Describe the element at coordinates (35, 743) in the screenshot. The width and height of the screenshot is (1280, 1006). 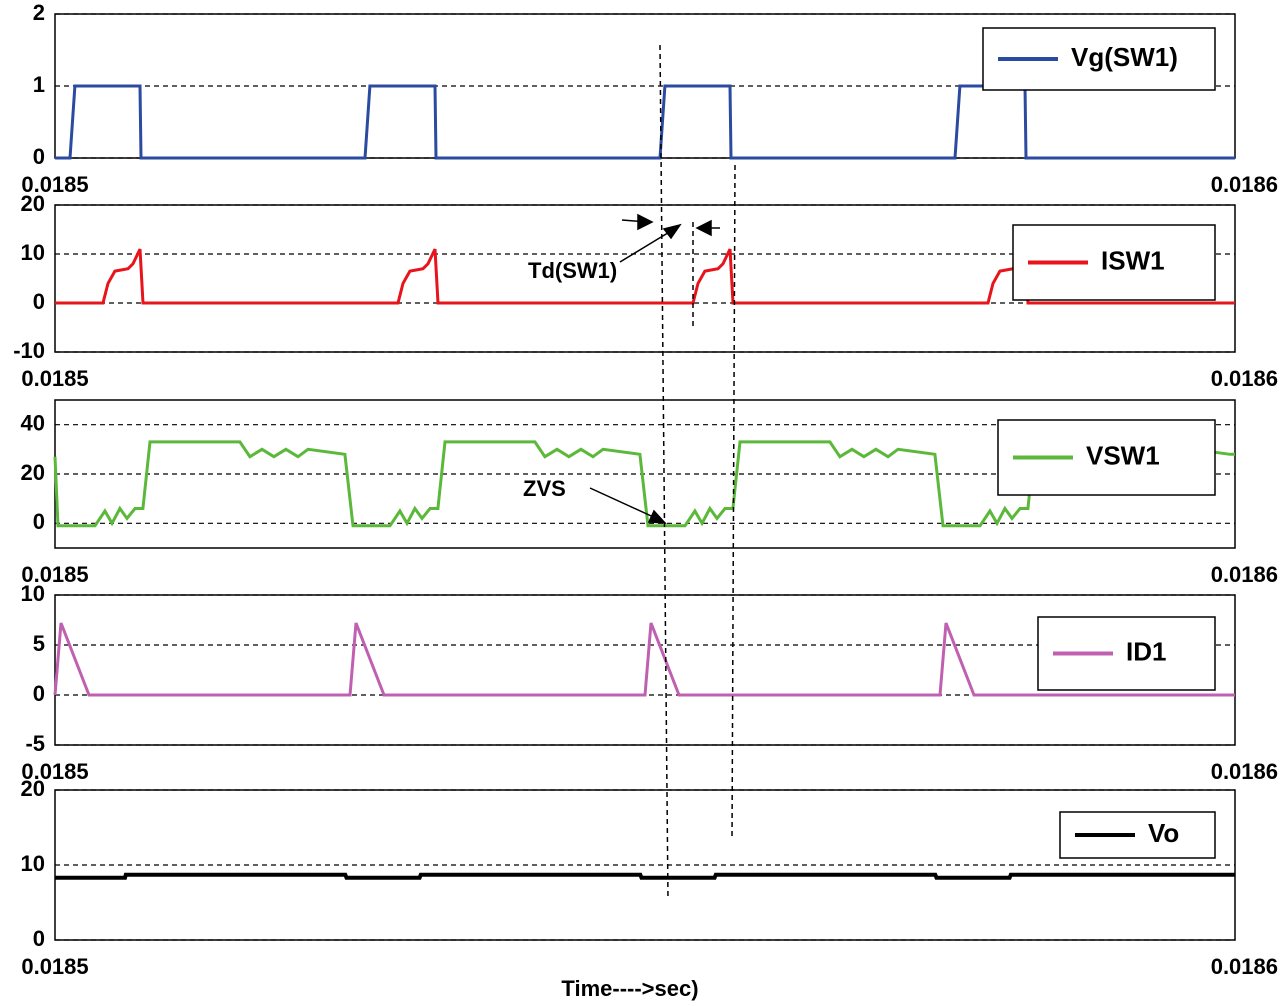
I see `y-tick-label: -5` at that location.